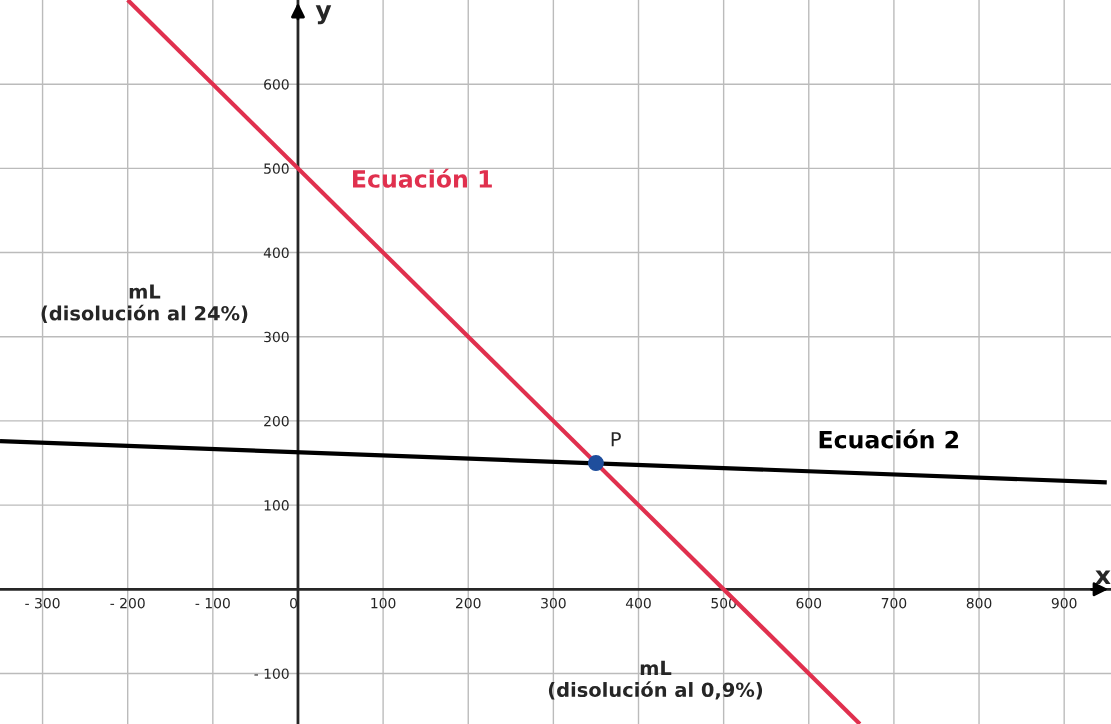  I want to click on y-tick-label: 200, so click(276, 421).